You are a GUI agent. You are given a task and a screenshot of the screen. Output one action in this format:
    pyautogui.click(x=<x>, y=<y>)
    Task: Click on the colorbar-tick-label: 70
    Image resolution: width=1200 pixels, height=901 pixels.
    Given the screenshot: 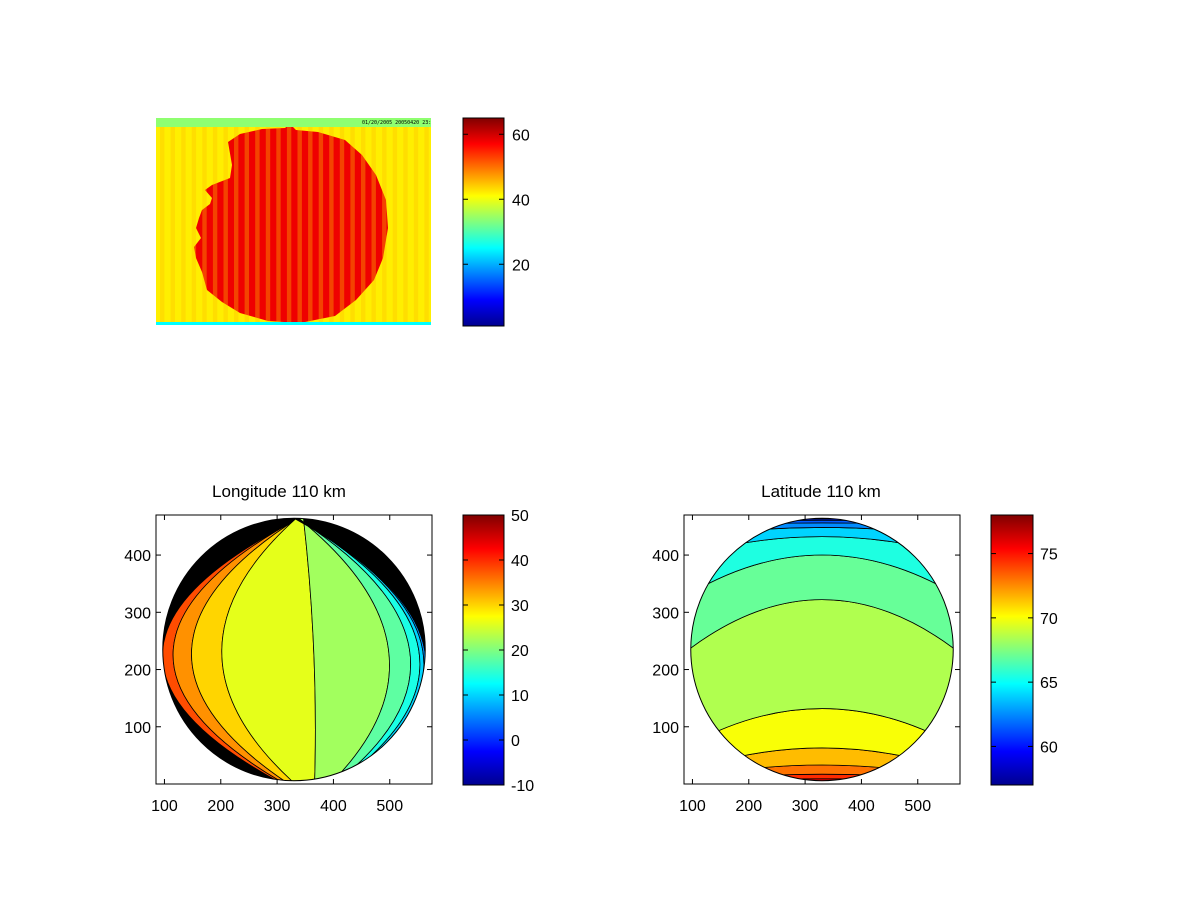 What is the action you would take?
    pyautogui.click(x=1049, y=619)
    